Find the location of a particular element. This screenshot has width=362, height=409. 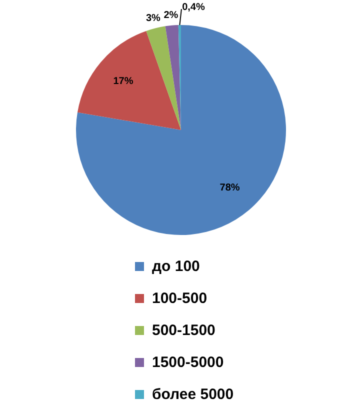

legend-label: более 5000 is located at coordinates (193, 394).